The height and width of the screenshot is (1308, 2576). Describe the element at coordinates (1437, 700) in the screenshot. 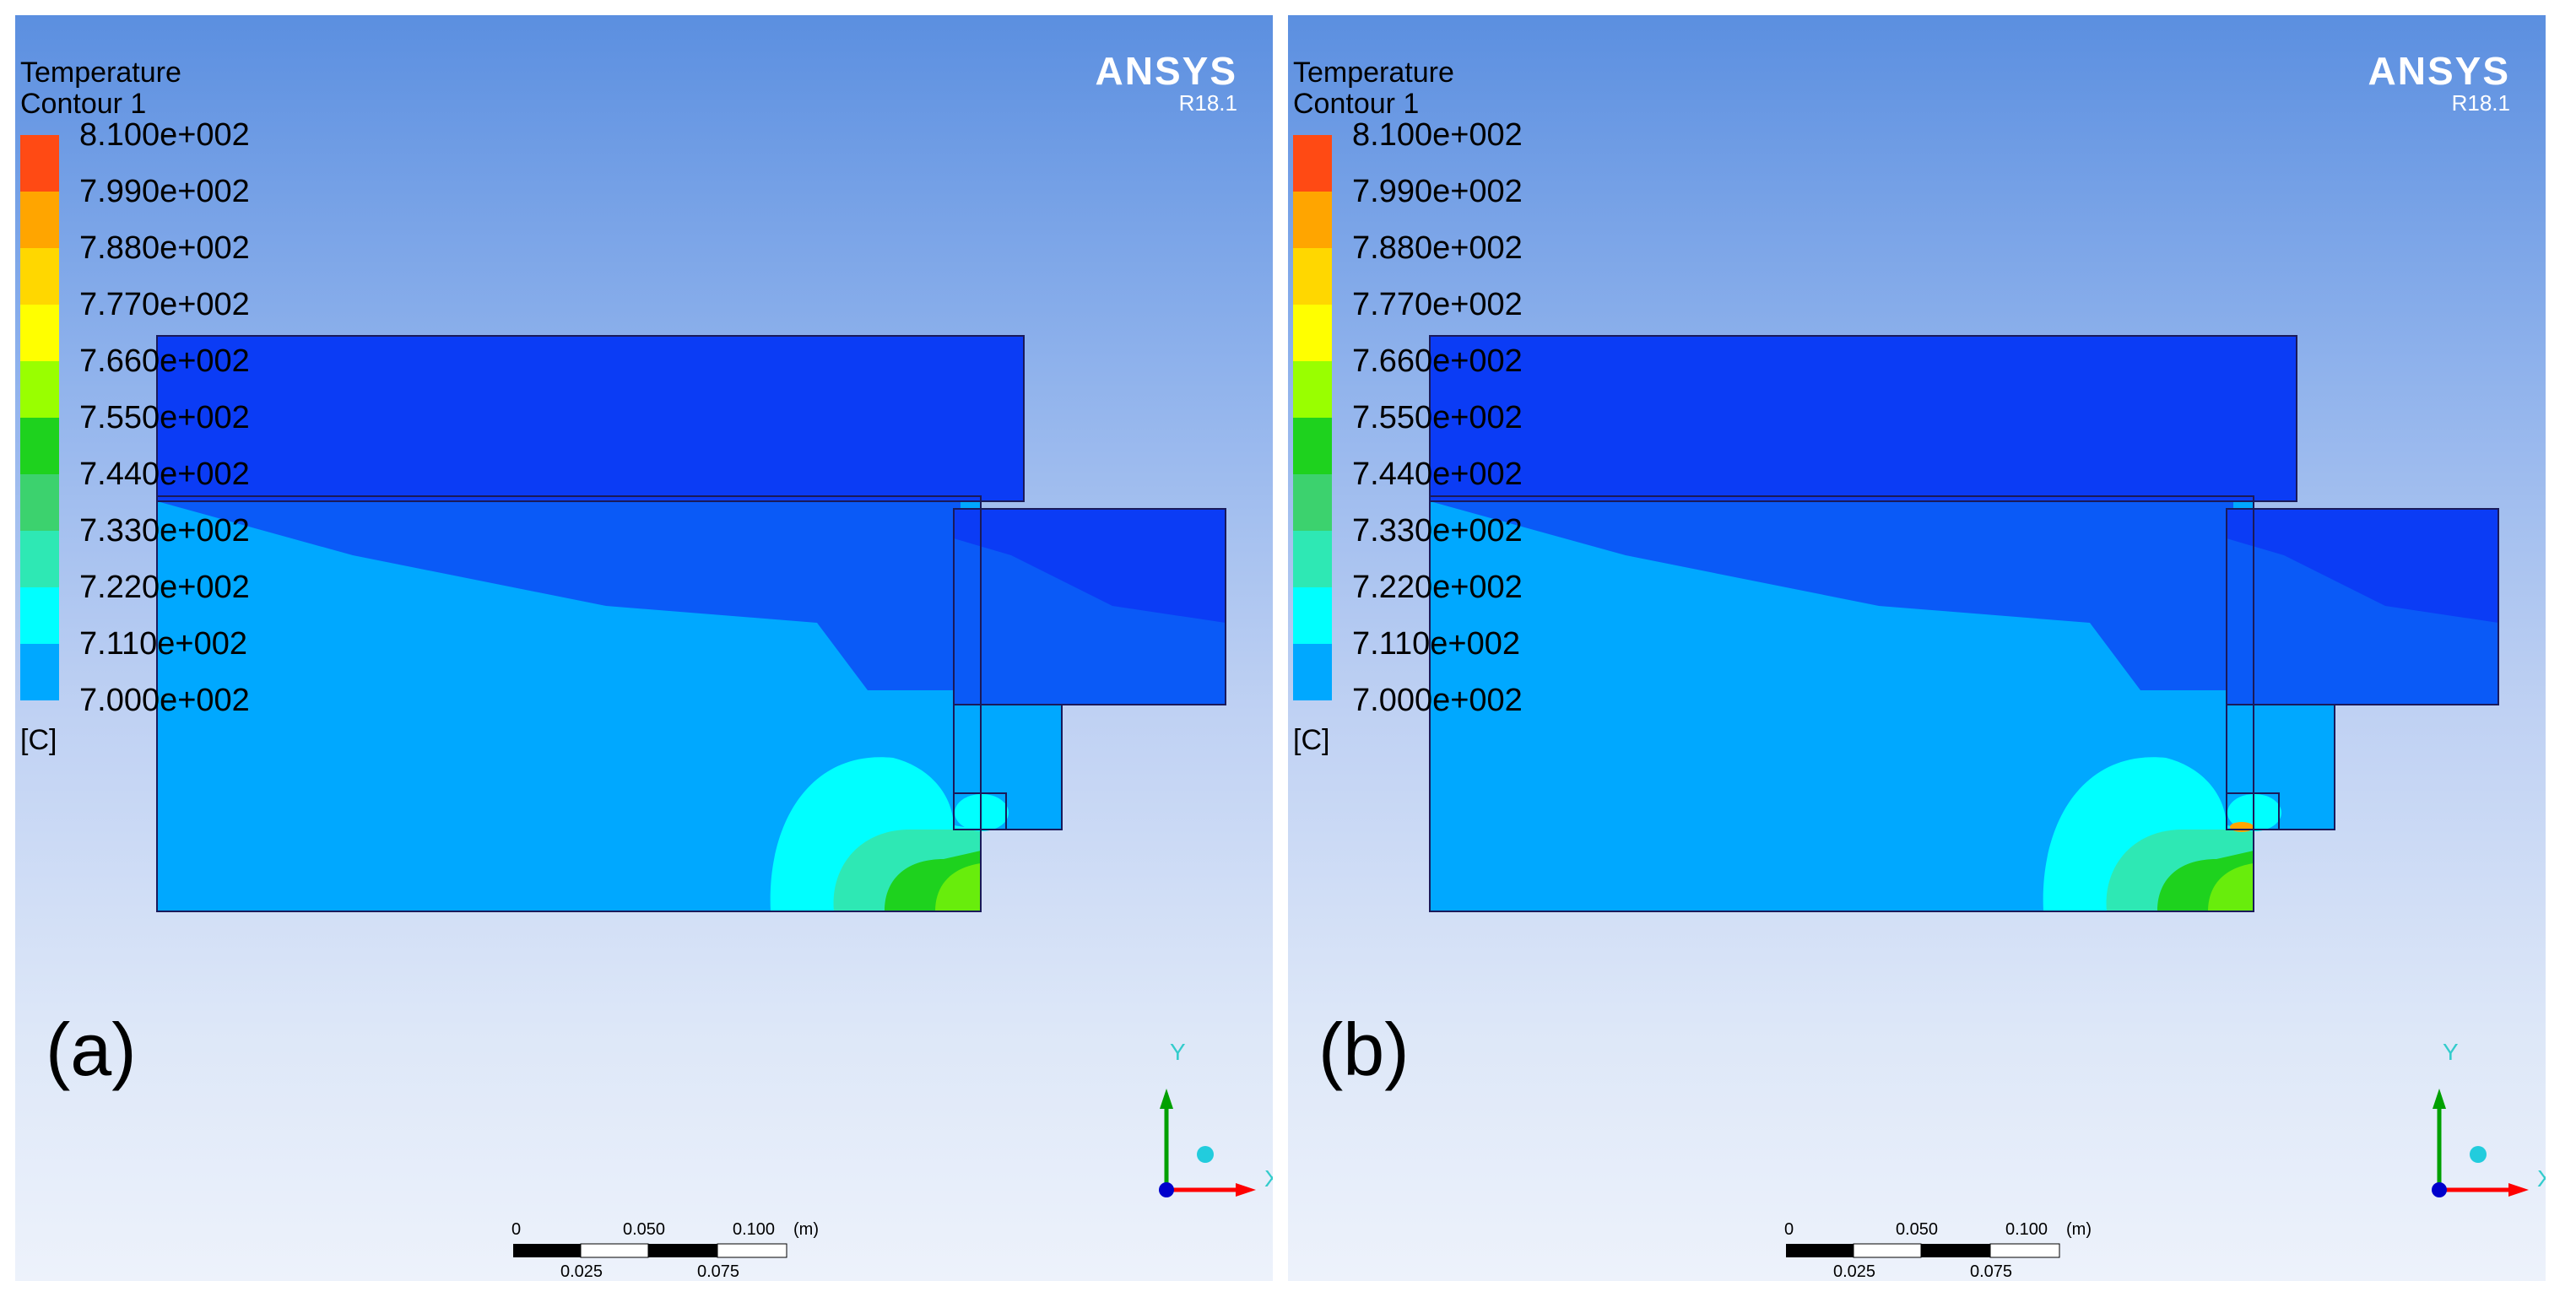

I see `legend-value: 7.000e+002` at that location.